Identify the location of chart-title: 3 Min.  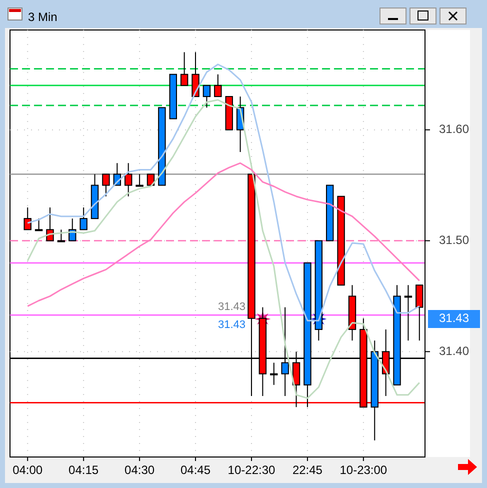
(43, 17).